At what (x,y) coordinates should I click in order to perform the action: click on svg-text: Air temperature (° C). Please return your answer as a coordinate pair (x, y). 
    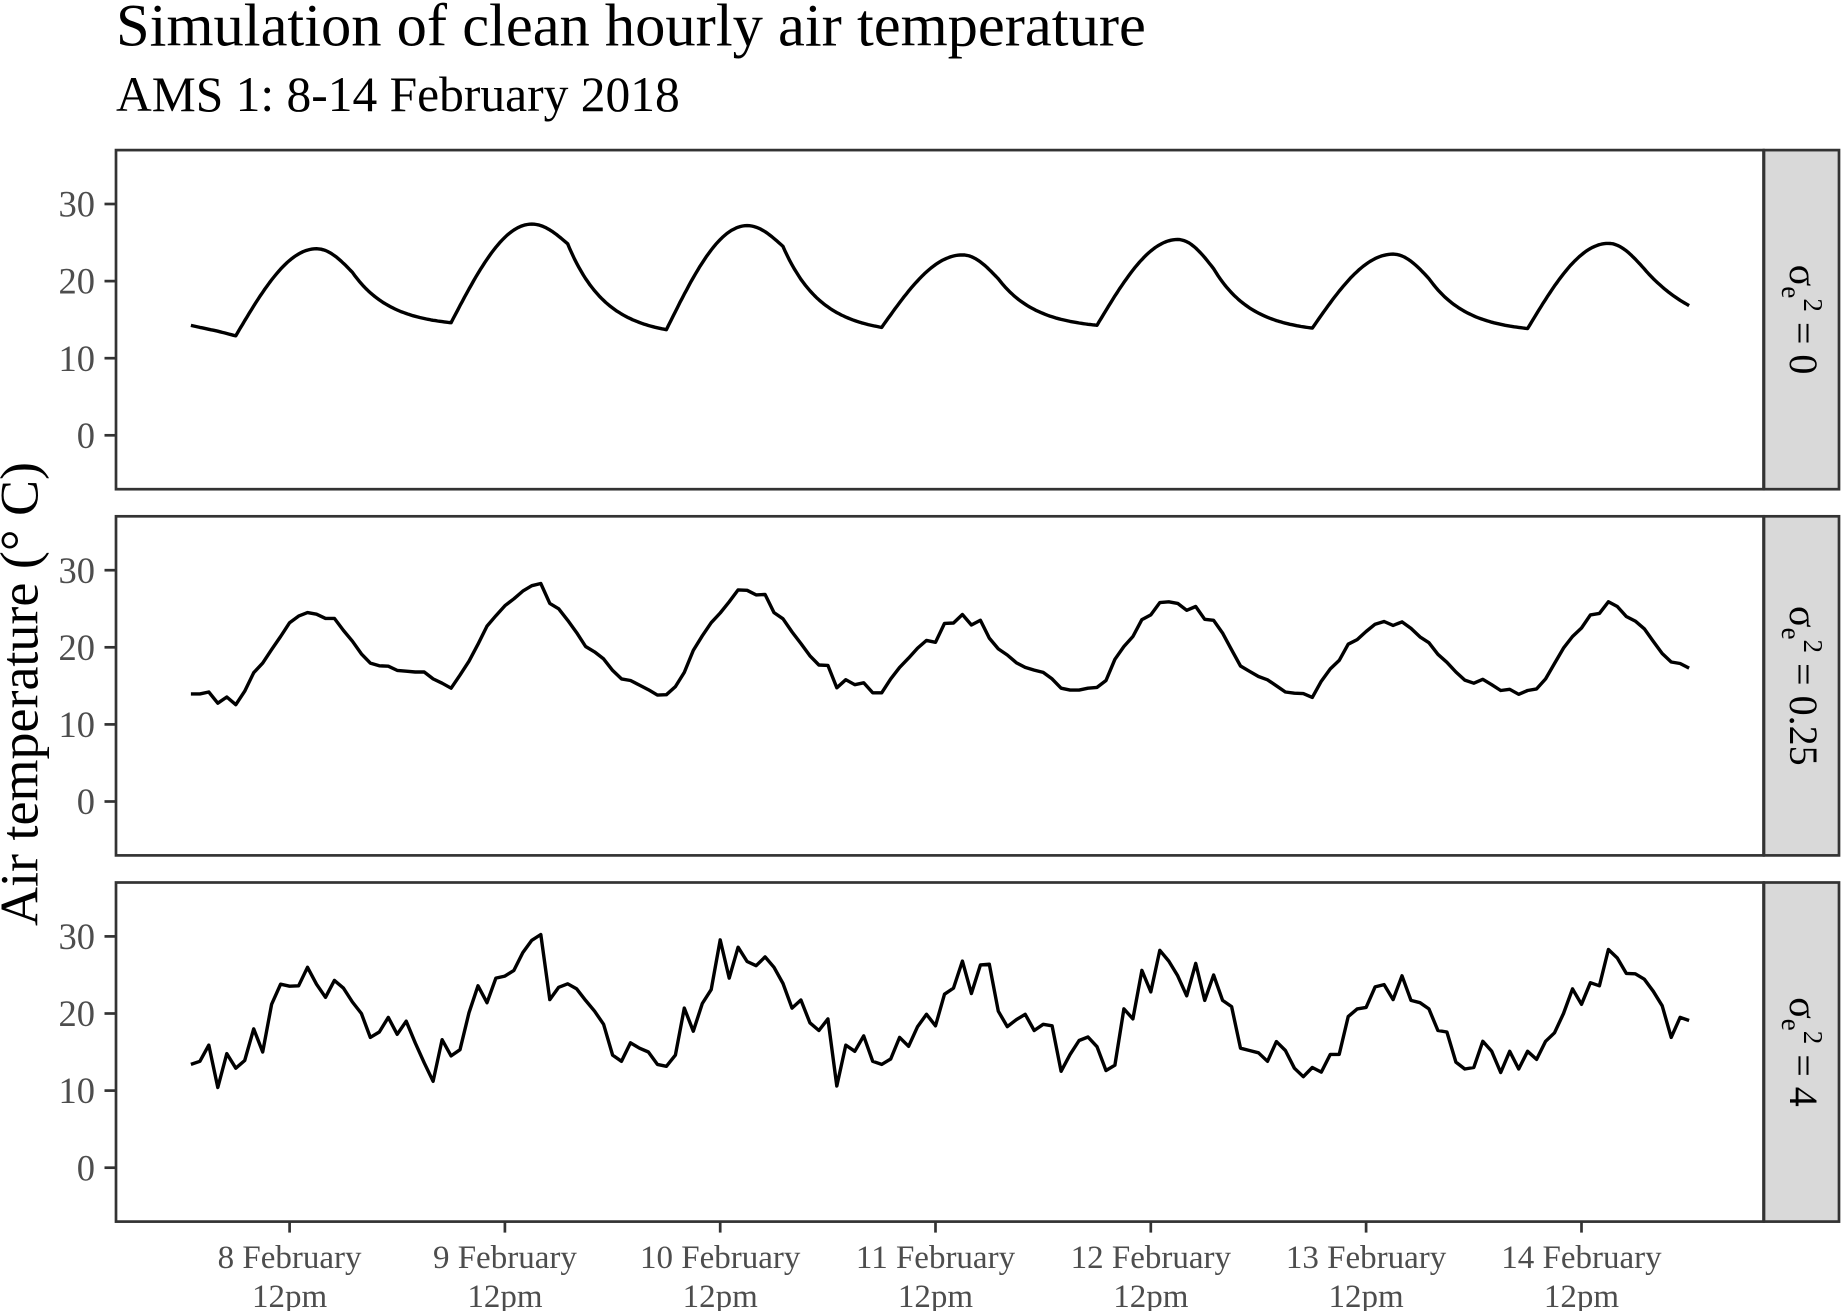
    Looking at the image, I should click on (25, 694).